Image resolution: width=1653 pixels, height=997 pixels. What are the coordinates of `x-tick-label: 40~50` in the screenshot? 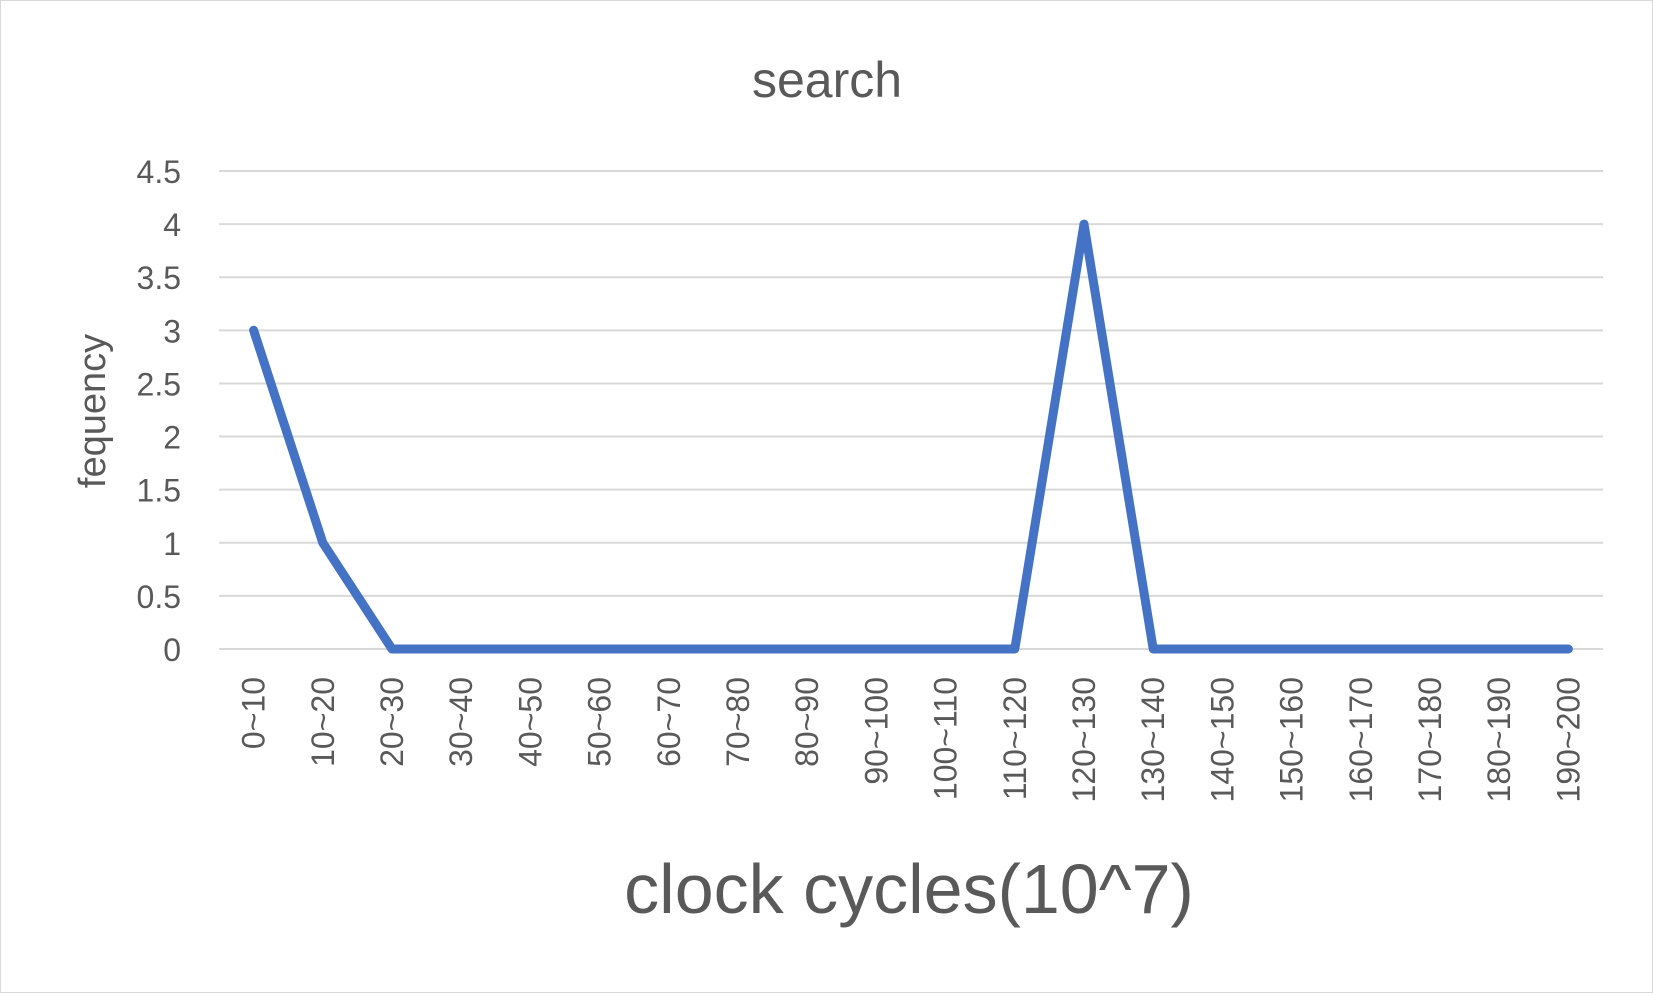 It's located at (530, 722).